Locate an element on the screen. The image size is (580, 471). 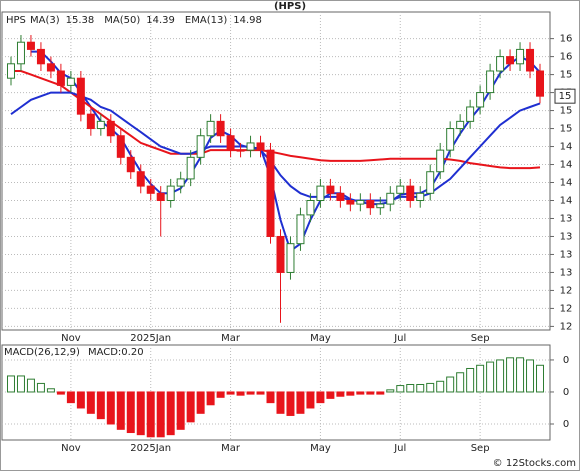
last-price-box is located at coordinates (565, 96).